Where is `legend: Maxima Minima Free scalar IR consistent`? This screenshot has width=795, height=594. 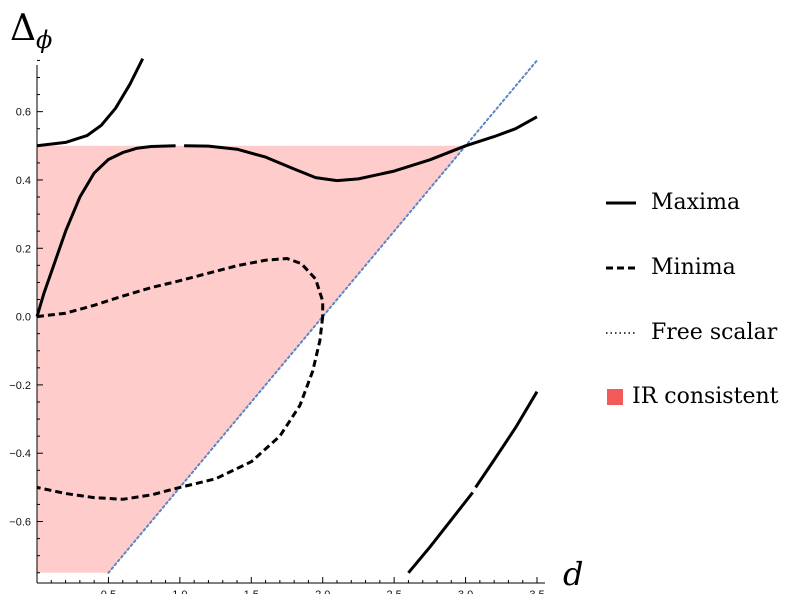 legend: Maxima Minima Free scalar IR consistent is located at coordinates (692, 299).